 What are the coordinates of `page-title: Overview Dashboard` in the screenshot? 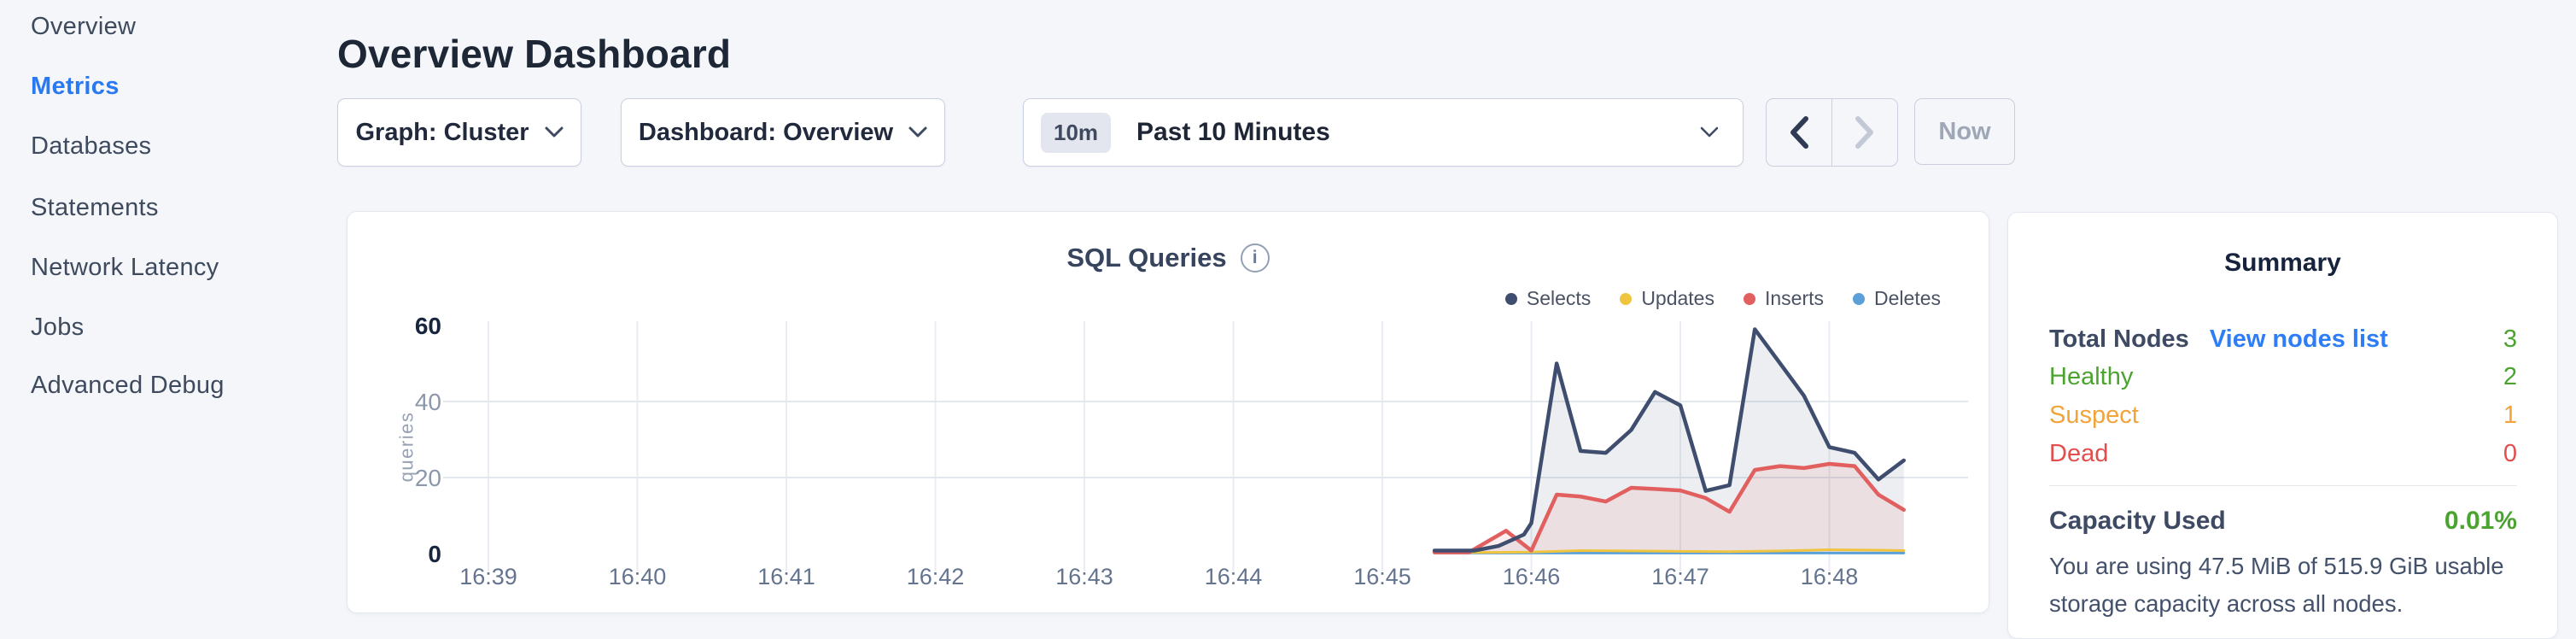 It's located at (534, 54).